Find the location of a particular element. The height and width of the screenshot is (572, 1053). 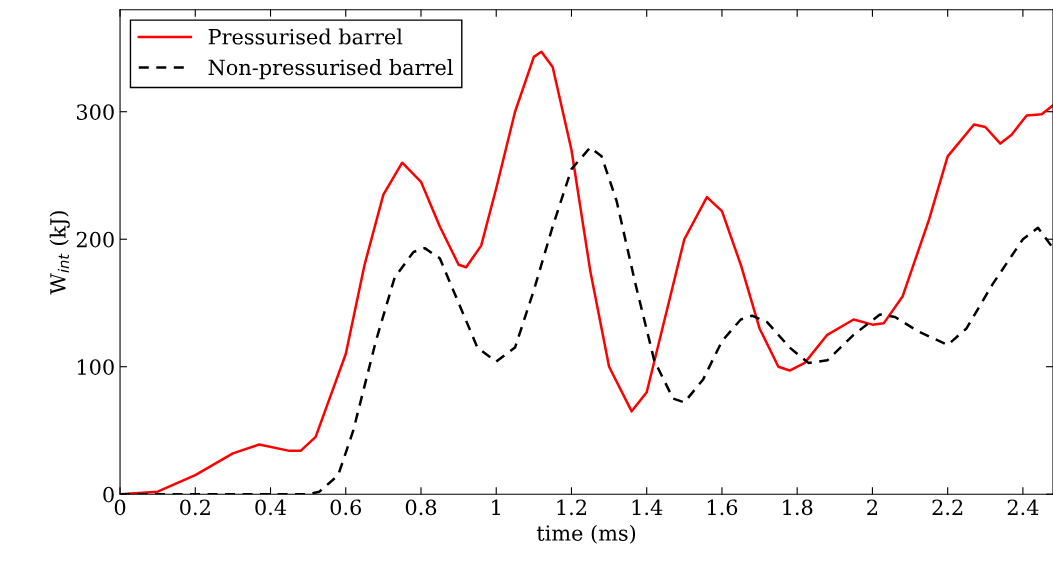

x-tick-label: 1.2 is located at coordinates (571, 507).